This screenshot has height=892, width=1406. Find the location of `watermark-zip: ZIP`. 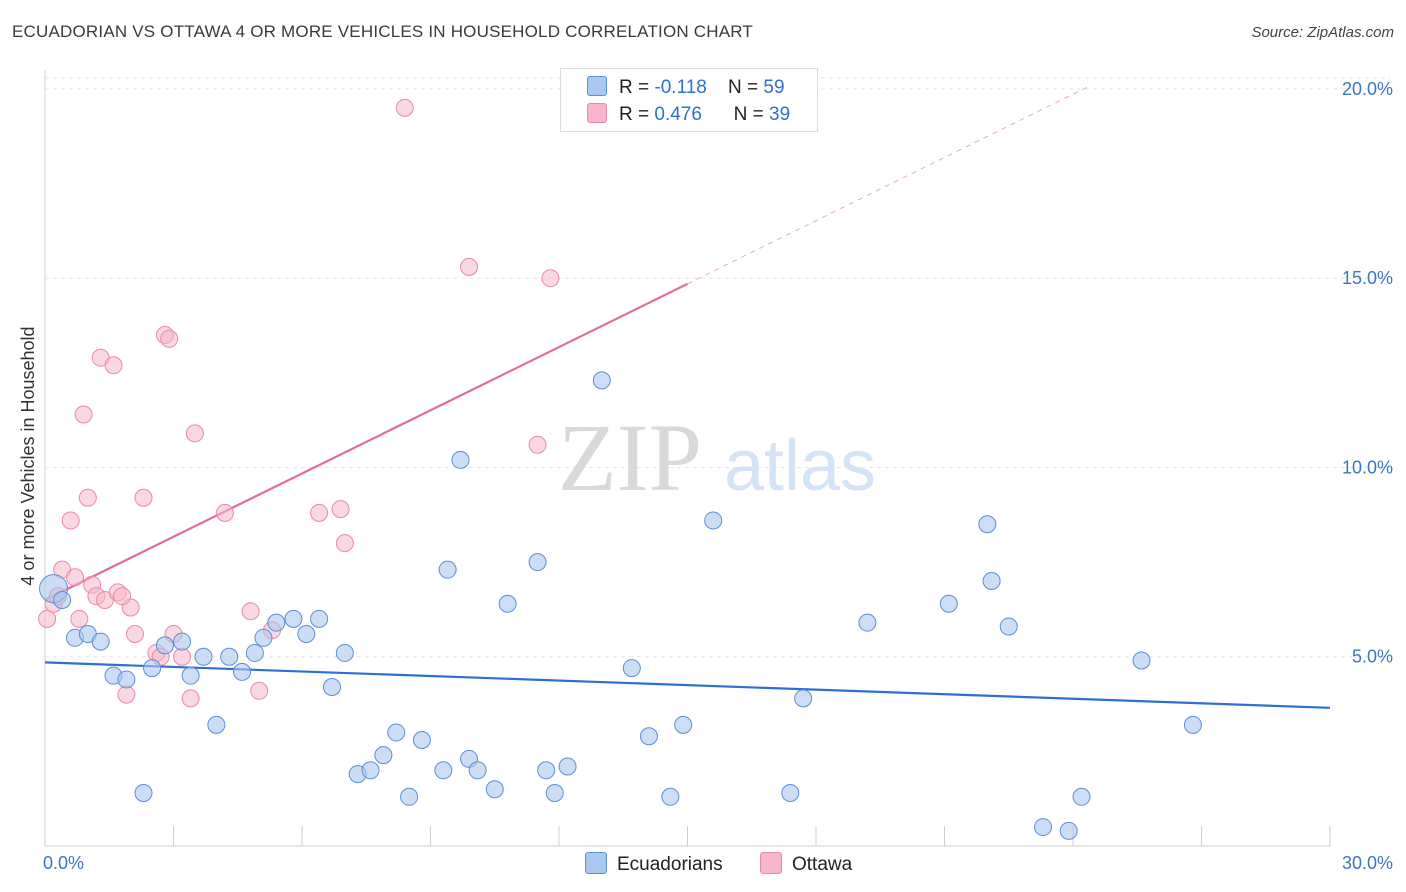

watermark-zip: ZIP is located at coordinates (630, 457).